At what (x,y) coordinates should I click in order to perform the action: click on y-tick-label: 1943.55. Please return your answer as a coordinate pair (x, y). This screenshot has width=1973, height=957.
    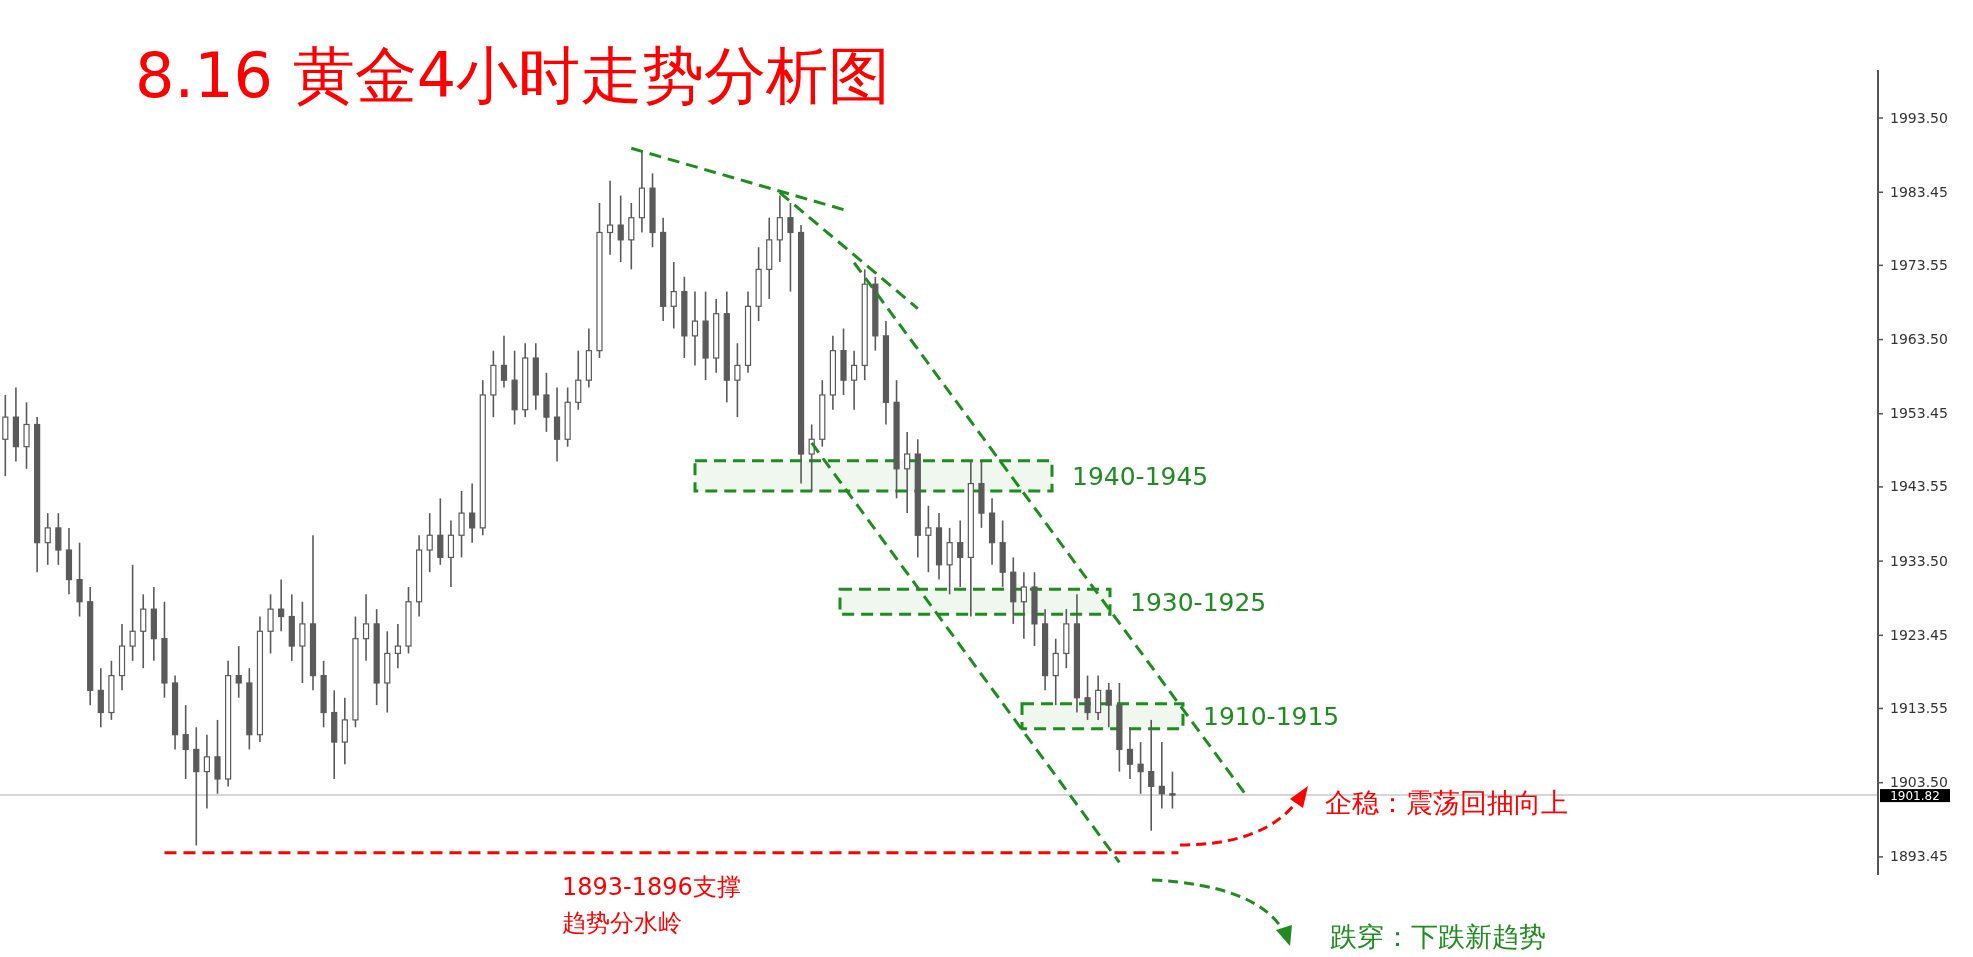
    Looking at the image, I should click on (1919, 486).